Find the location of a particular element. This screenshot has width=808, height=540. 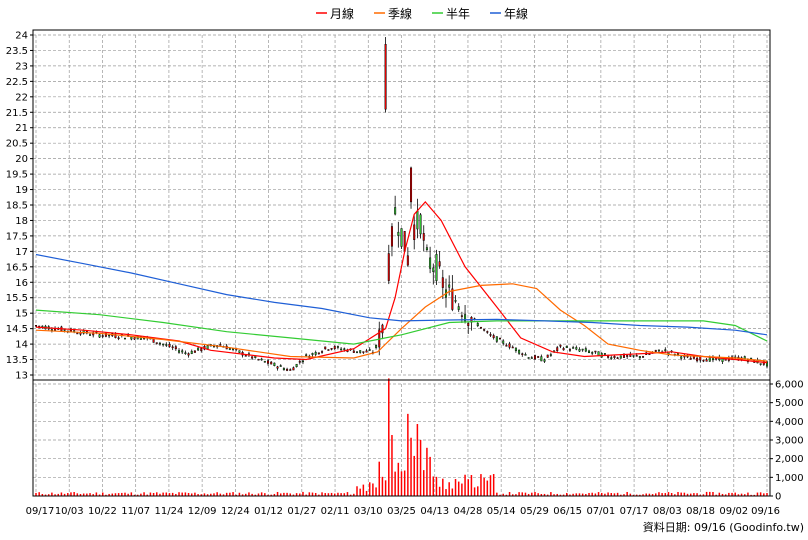

y-tick-label: 22 is located at coordinates (21, 97).